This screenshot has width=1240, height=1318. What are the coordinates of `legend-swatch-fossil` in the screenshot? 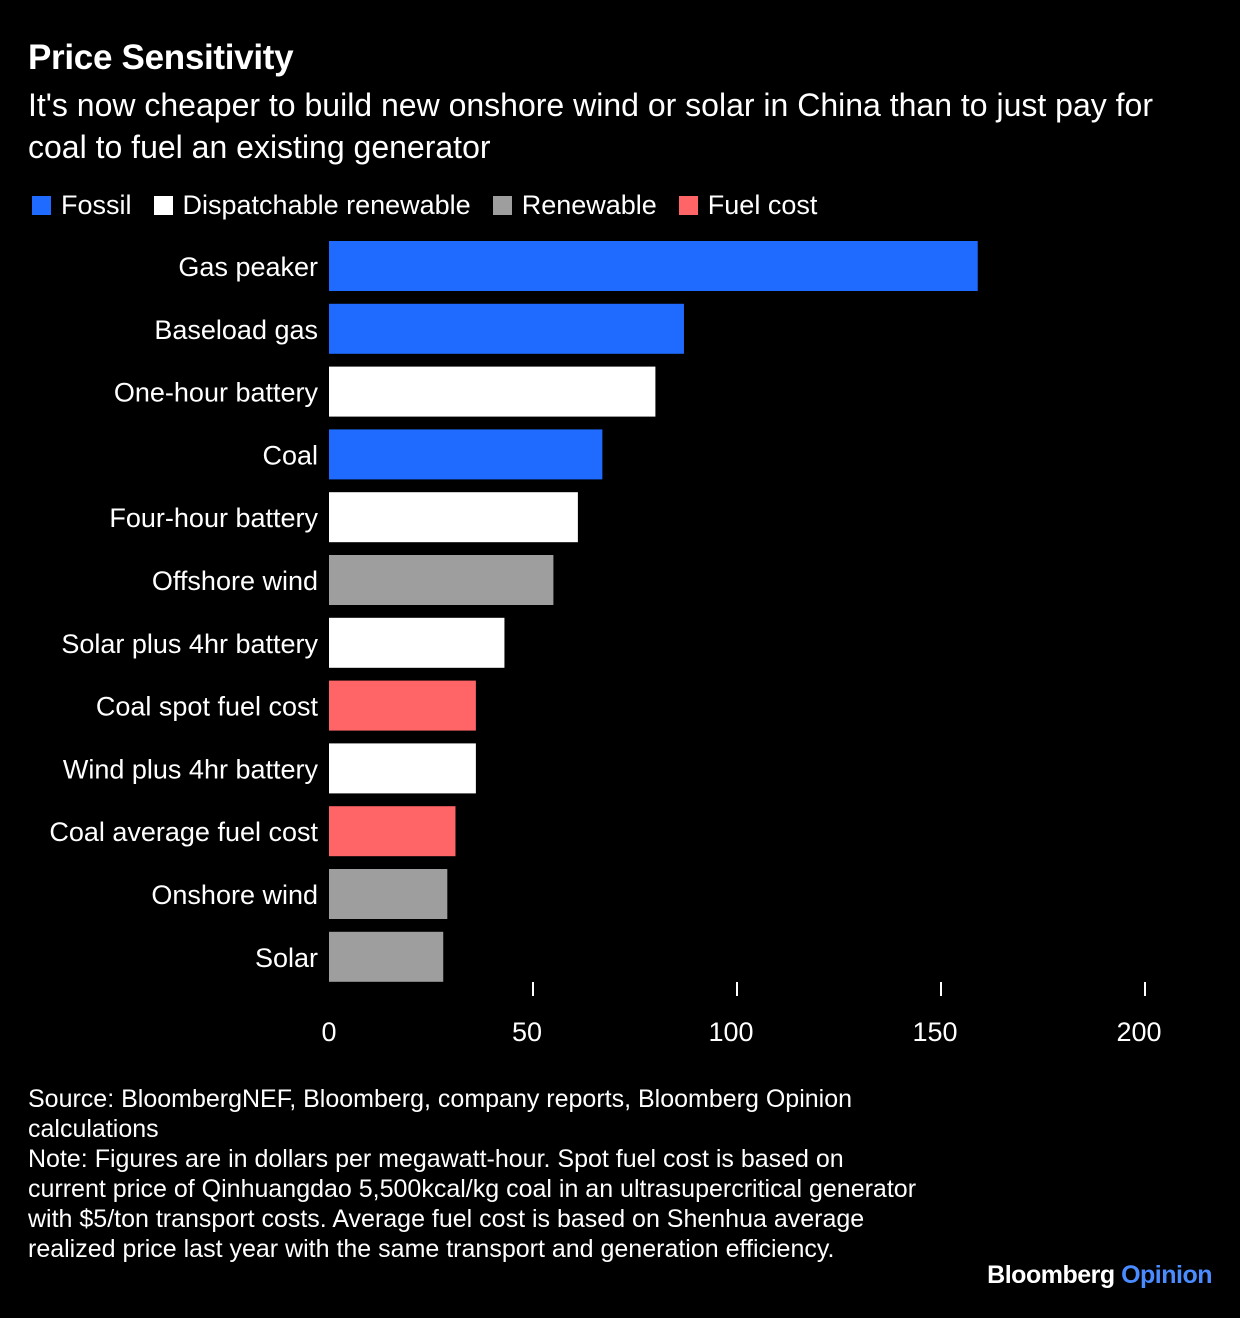 It's located at (41, 205).